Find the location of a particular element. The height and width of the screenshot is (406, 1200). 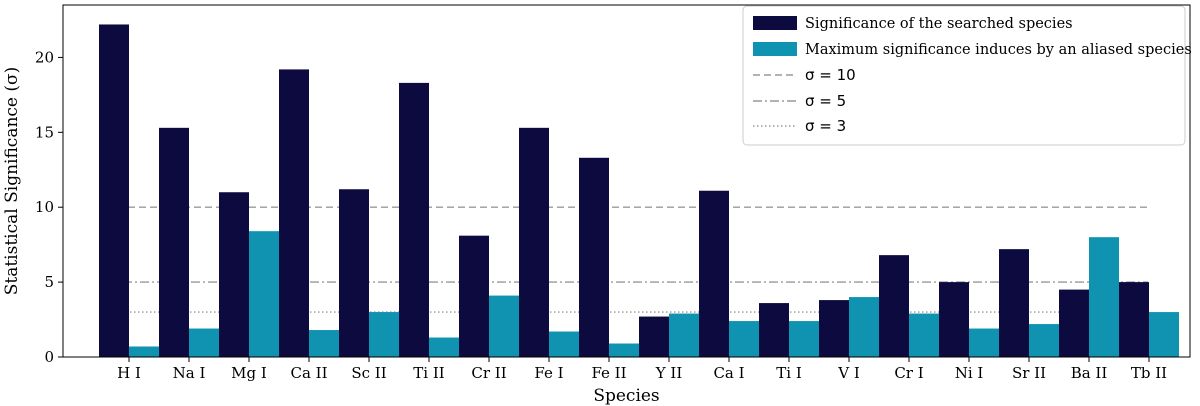

bar-searched-ca-ii is located at coordinates (294, 213).